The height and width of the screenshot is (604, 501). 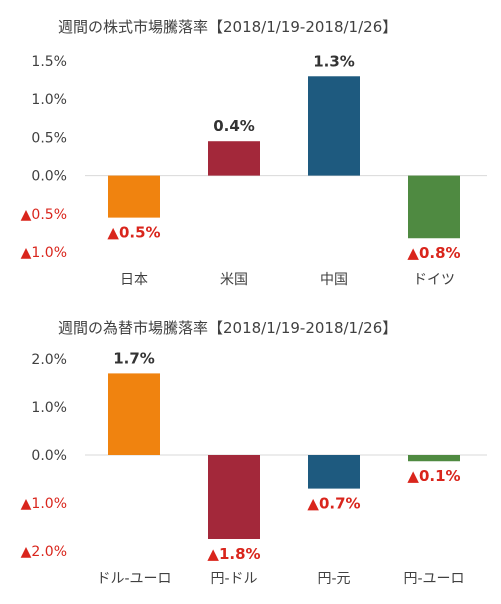 I want to click on category-label: ドル-ユーロ, so click(x=133, y=579).